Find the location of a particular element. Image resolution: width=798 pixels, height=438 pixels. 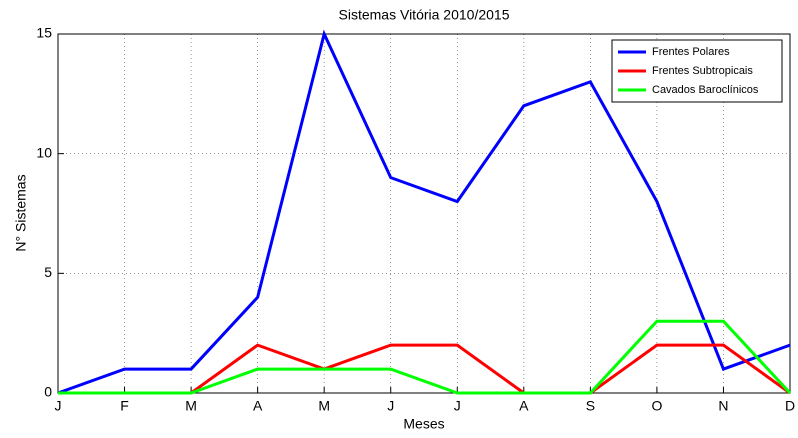

y-tick-label: 0 is located at coordinates (48, 392).